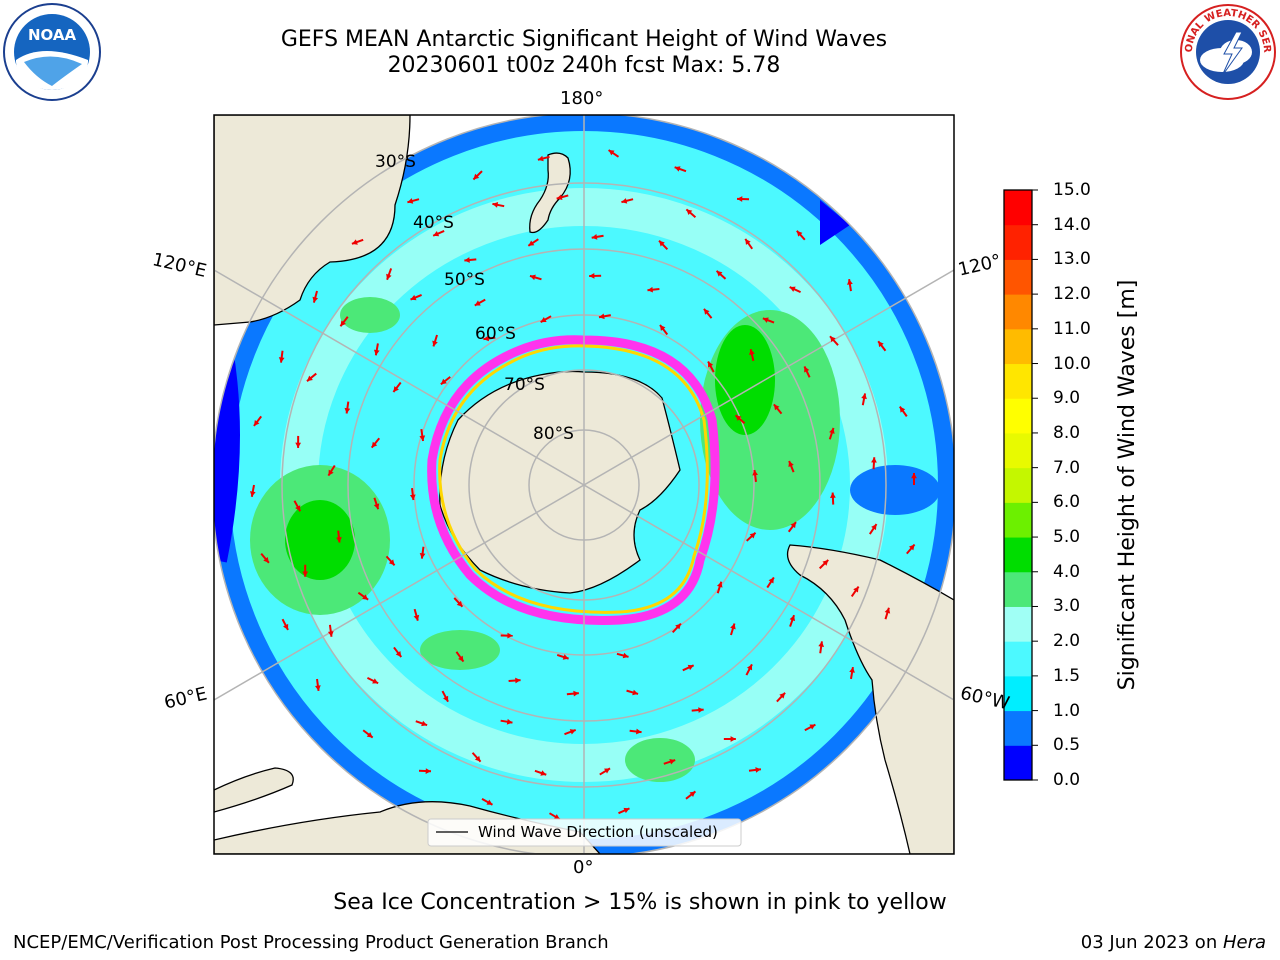 The image size is (1280, 960). I want to click on land-madagascar, so click(254, 790).